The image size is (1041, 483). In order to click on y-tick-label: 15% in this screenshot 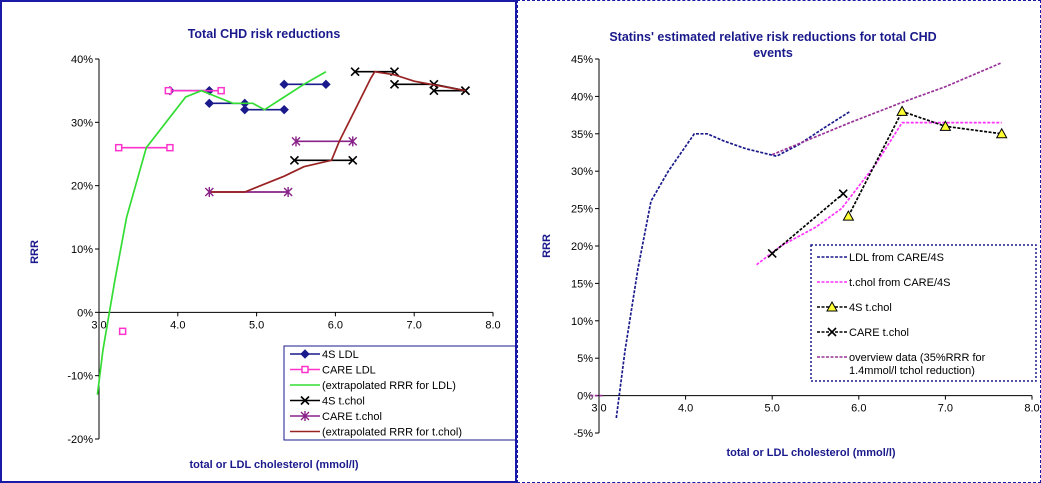, I will do `click(582, 284)`.